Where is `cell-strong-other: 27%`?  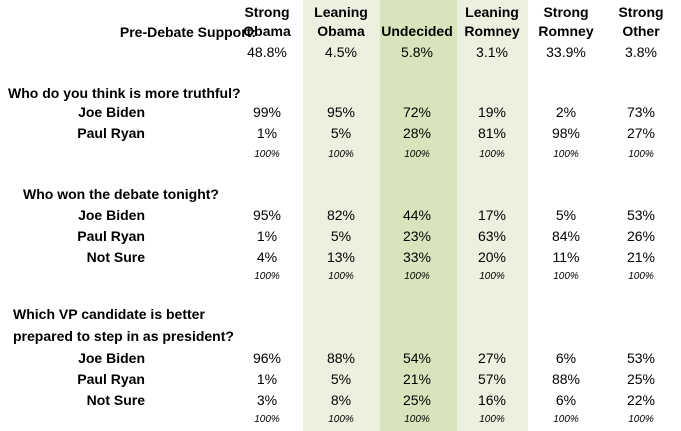 cell-strong-other: 27% is located at coordinates (641, 133).